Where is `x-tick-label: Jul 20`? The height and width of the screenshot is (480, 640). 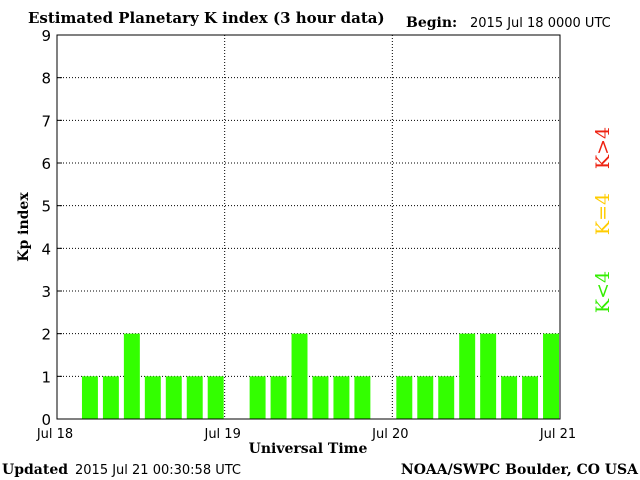 x-tick-label: Jul 20 is located at coordinates (389, 434).